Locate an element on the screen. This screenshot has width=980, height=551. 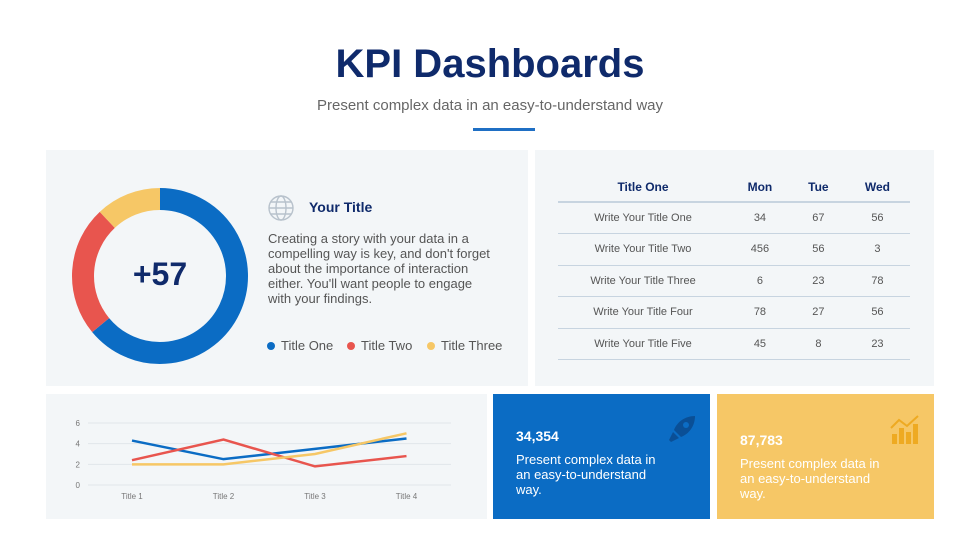
legend-item: Title Two is located at coordinates (379, 345).